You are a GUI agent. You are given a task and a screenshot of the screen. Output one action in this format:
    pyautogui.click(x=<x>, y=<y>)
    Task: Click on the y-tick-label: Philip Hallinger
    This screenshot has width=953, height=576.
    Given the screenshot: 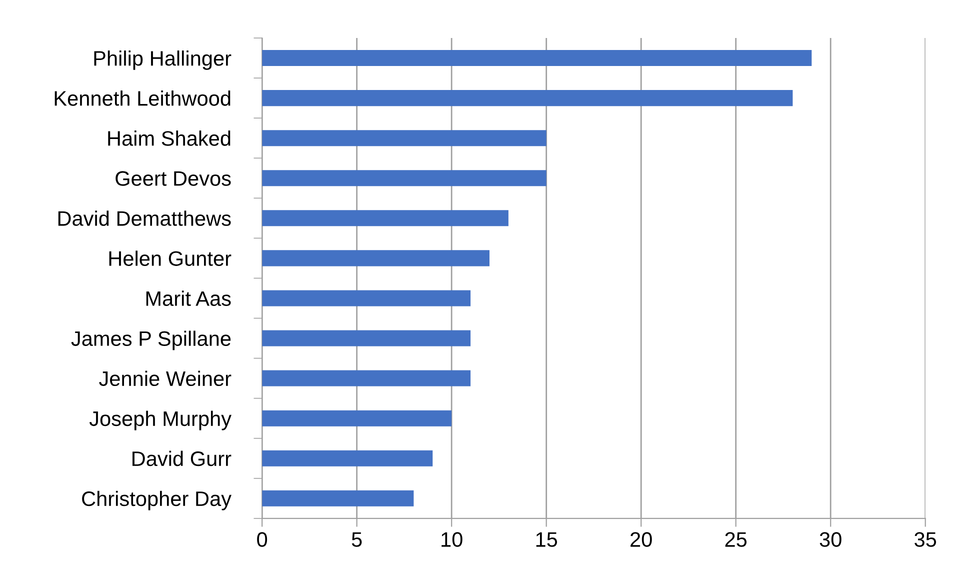 What is the action you would take?
    pyautogui.click(x=163, y=60)
    